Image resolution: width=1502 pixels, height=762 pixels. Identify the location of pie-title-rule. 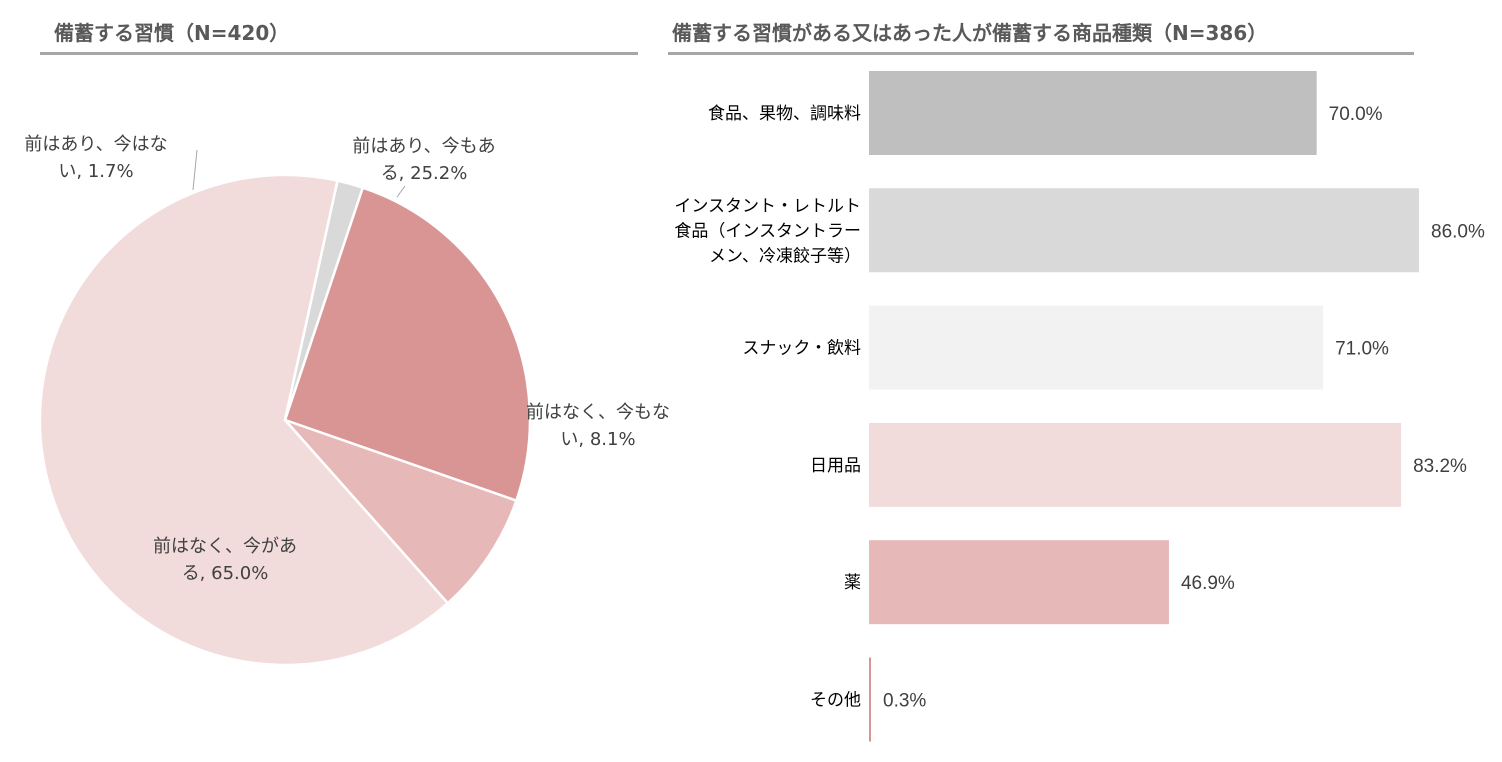
(339, 53).